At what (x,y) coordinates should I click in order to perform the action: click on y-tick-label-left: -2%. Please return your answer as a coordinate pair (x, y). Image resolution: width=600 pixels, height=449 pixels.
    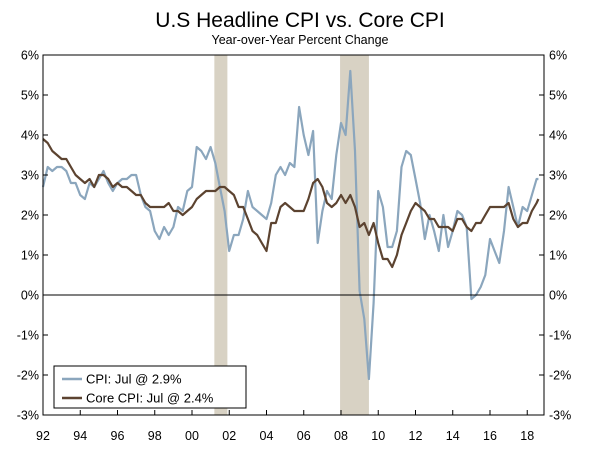
    Looking at the image, I should click on (28, 376).